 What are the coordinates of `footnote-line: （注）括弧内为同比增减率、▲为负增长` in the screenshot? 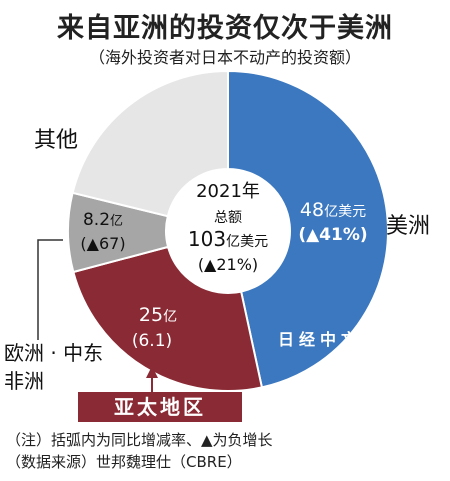 It's located at (139, 440).